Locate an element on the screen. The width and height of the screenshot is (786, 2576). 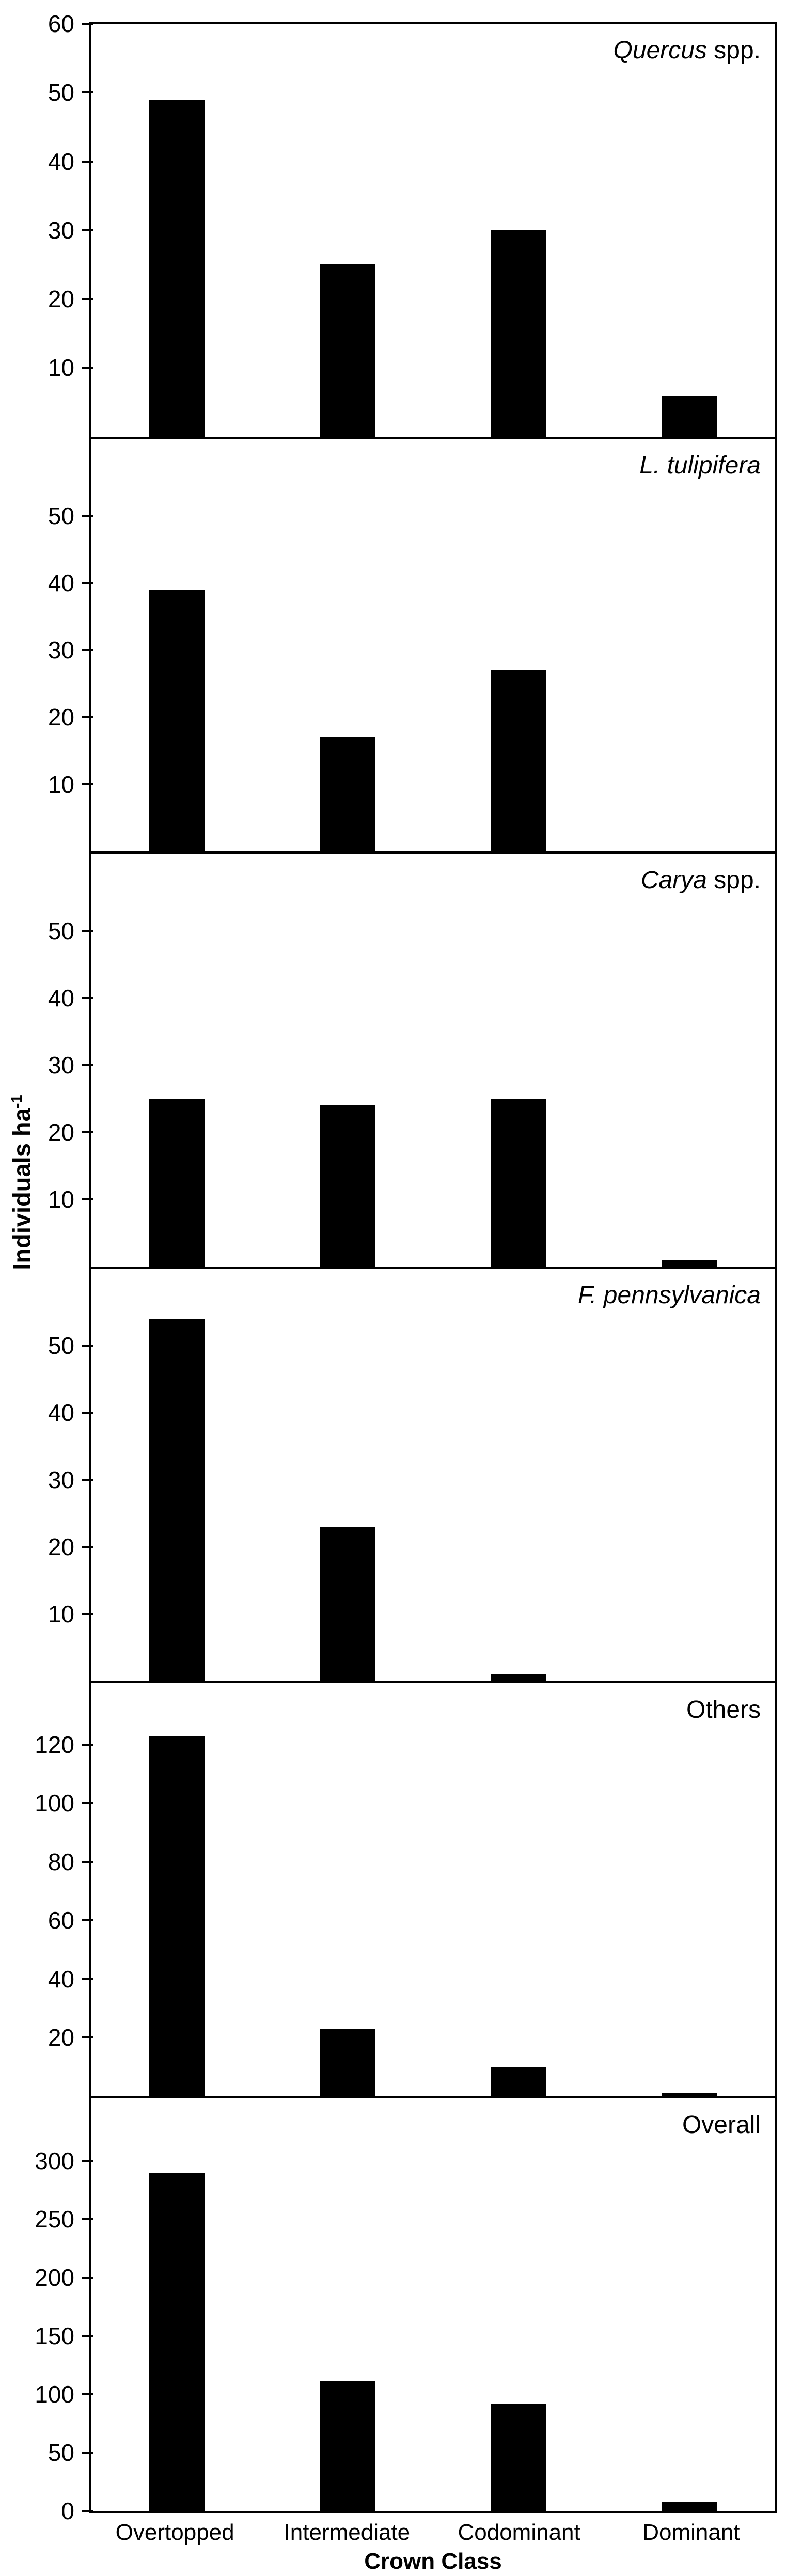
panel-l-tulipifera: 10 20 30 40 50 L. tulipifera is located at coordinates (411, 646).